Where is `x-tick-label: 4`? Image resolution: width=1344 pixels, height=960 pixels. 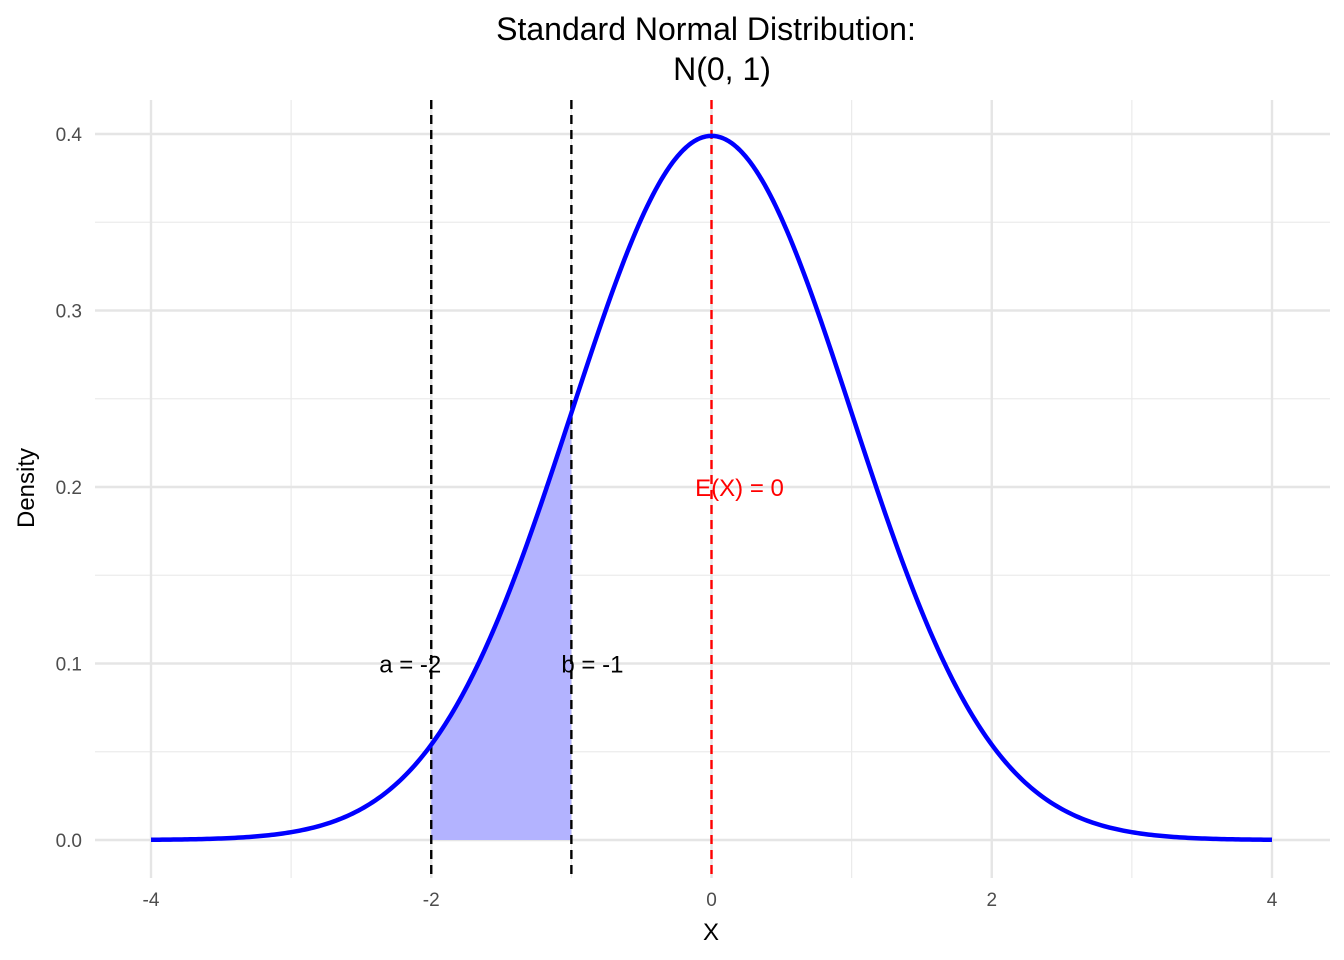 x-tick-label: 4 is located at coordinates (1272, 900).